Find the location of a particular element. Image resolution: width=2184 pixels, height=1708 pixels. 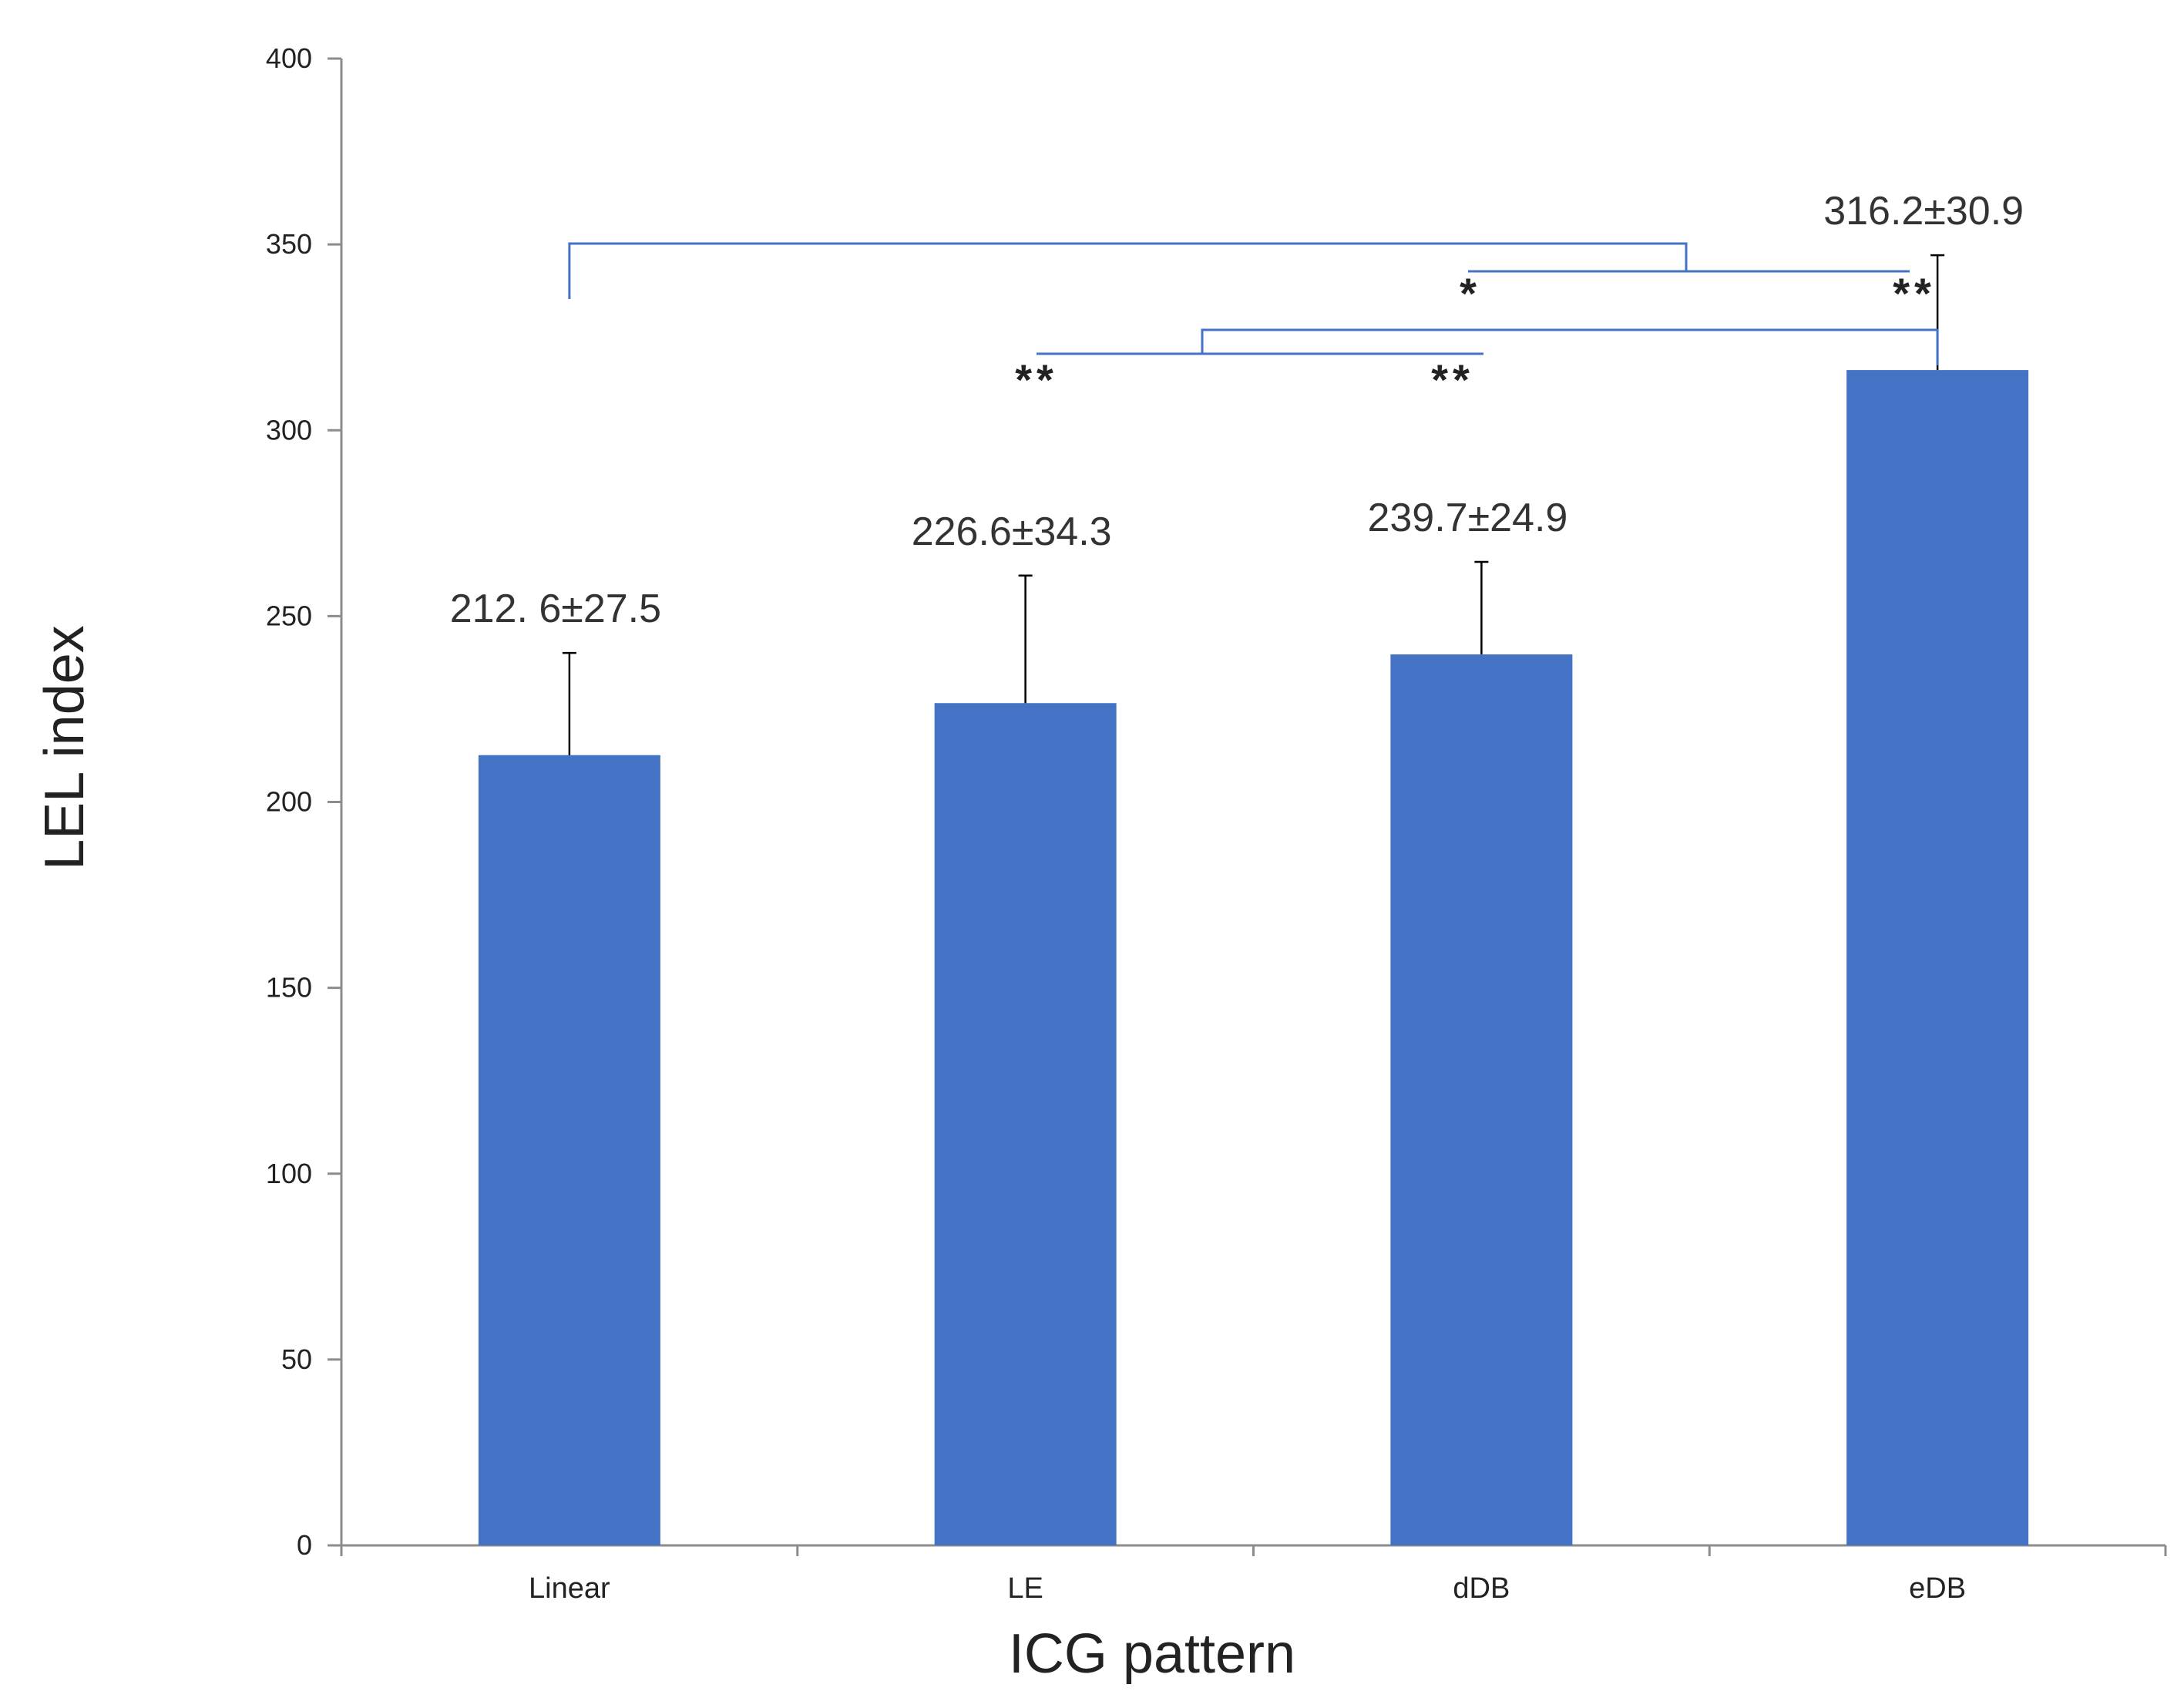

x-tick-label: LE is located at coordinates (1025, 1588).